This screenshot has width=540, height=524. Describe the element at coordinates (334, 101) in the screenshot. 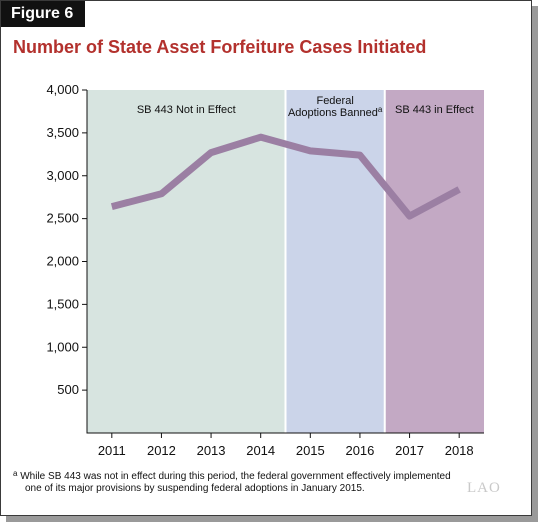

I see `region-label-2-line-1: Federal` at that location.